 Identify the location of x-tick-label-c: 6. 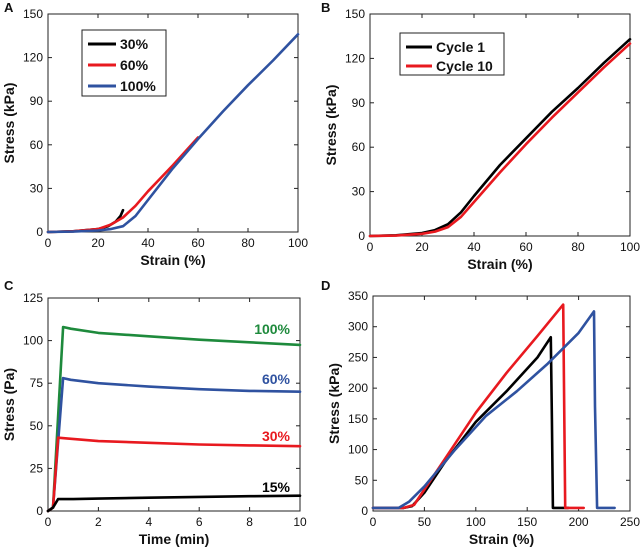
(199, 522).